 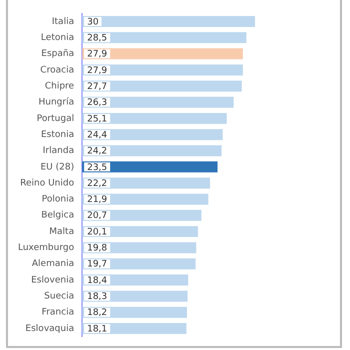 I want to click on data-label: 19,7, so click(x=97, y=265).